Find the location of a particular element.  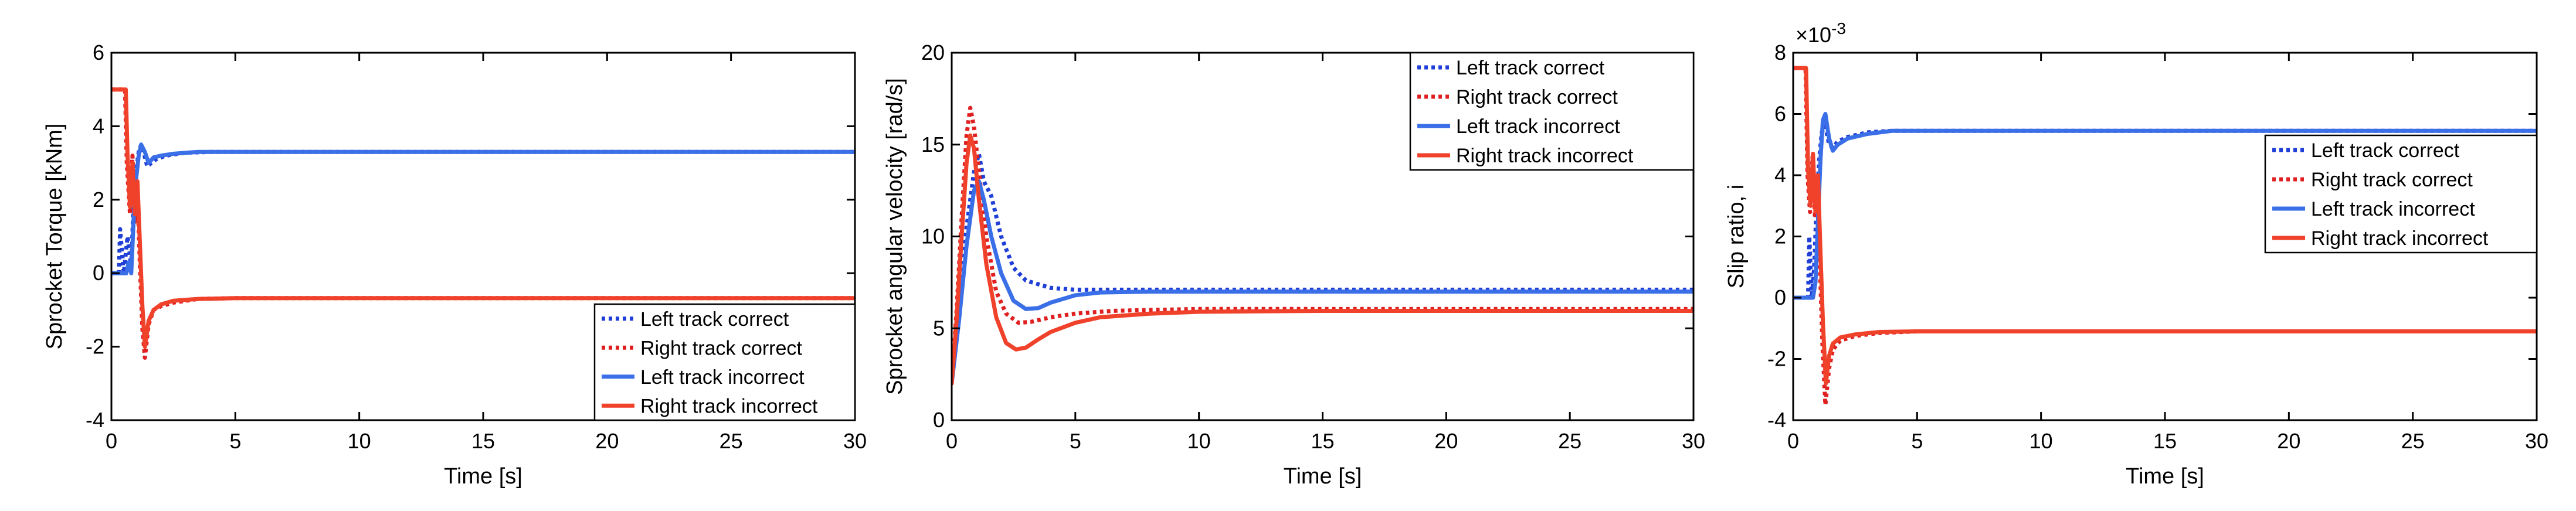

y-tick-label: 10 is located at coordinates (933, 236).